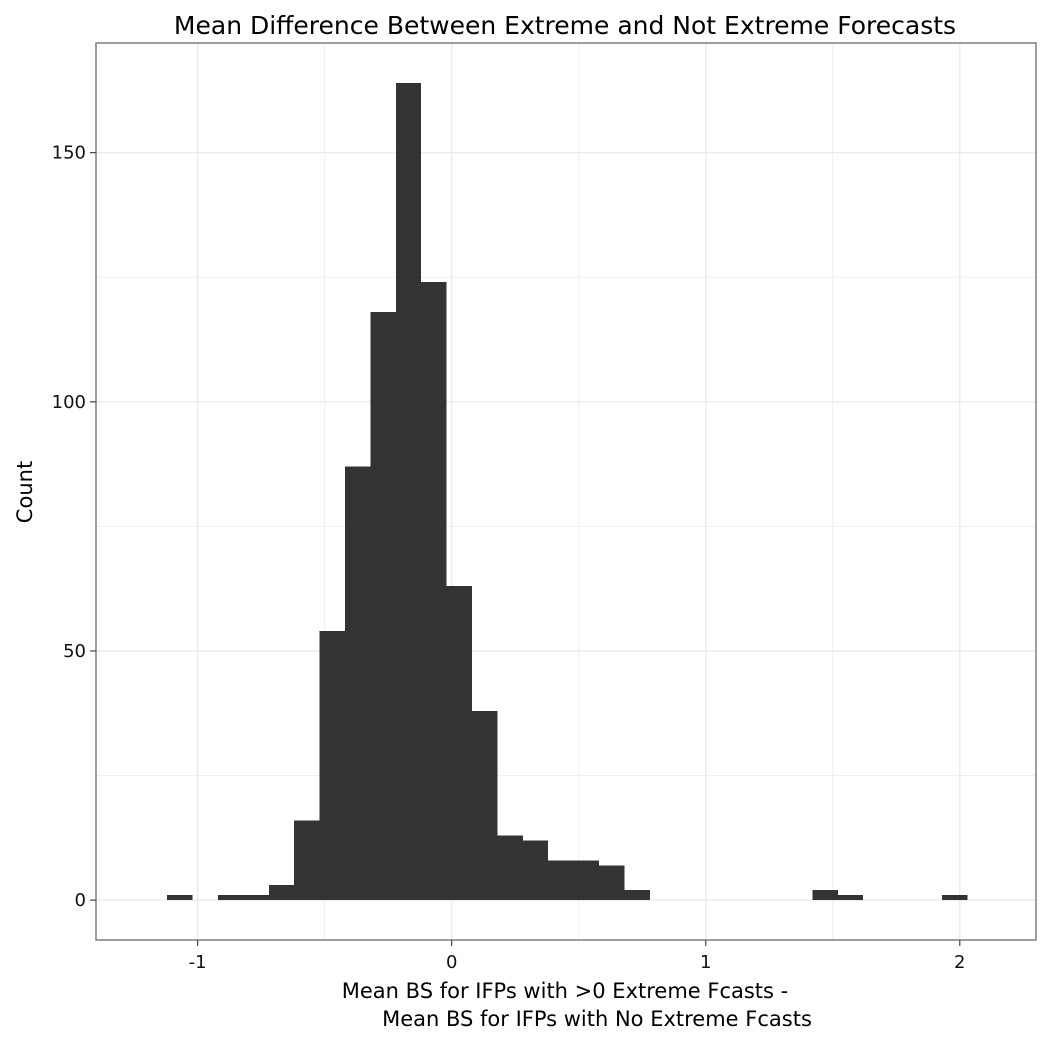 This screenshot has height=1040, width=1060. I want to click on x-tick-label: -1, so click(198, 962).